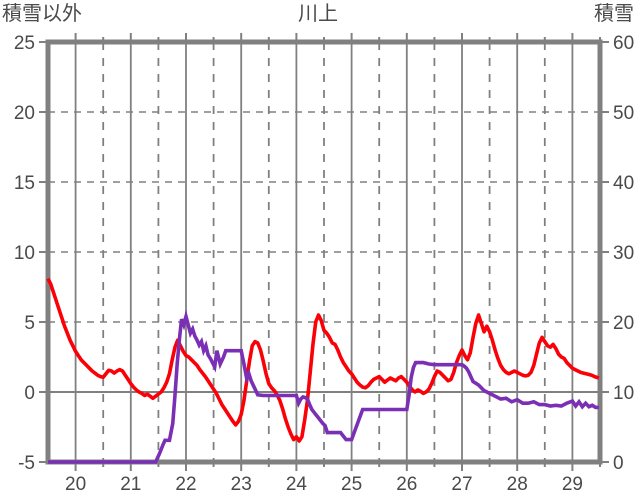 This screenshot has height=501, width=636. What do you see at coordinates (461, 484) in the screenshot?
I see `x-tick-label: 27` at bounding box center [461, 484].